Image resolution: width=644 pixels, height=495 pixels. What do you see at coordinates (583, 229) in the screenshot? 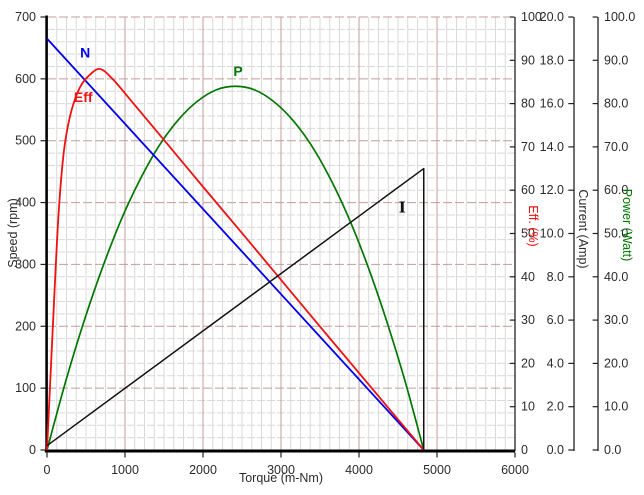
I see `current-axis-title: Current (Amp)` at bounding box center [583, 229].